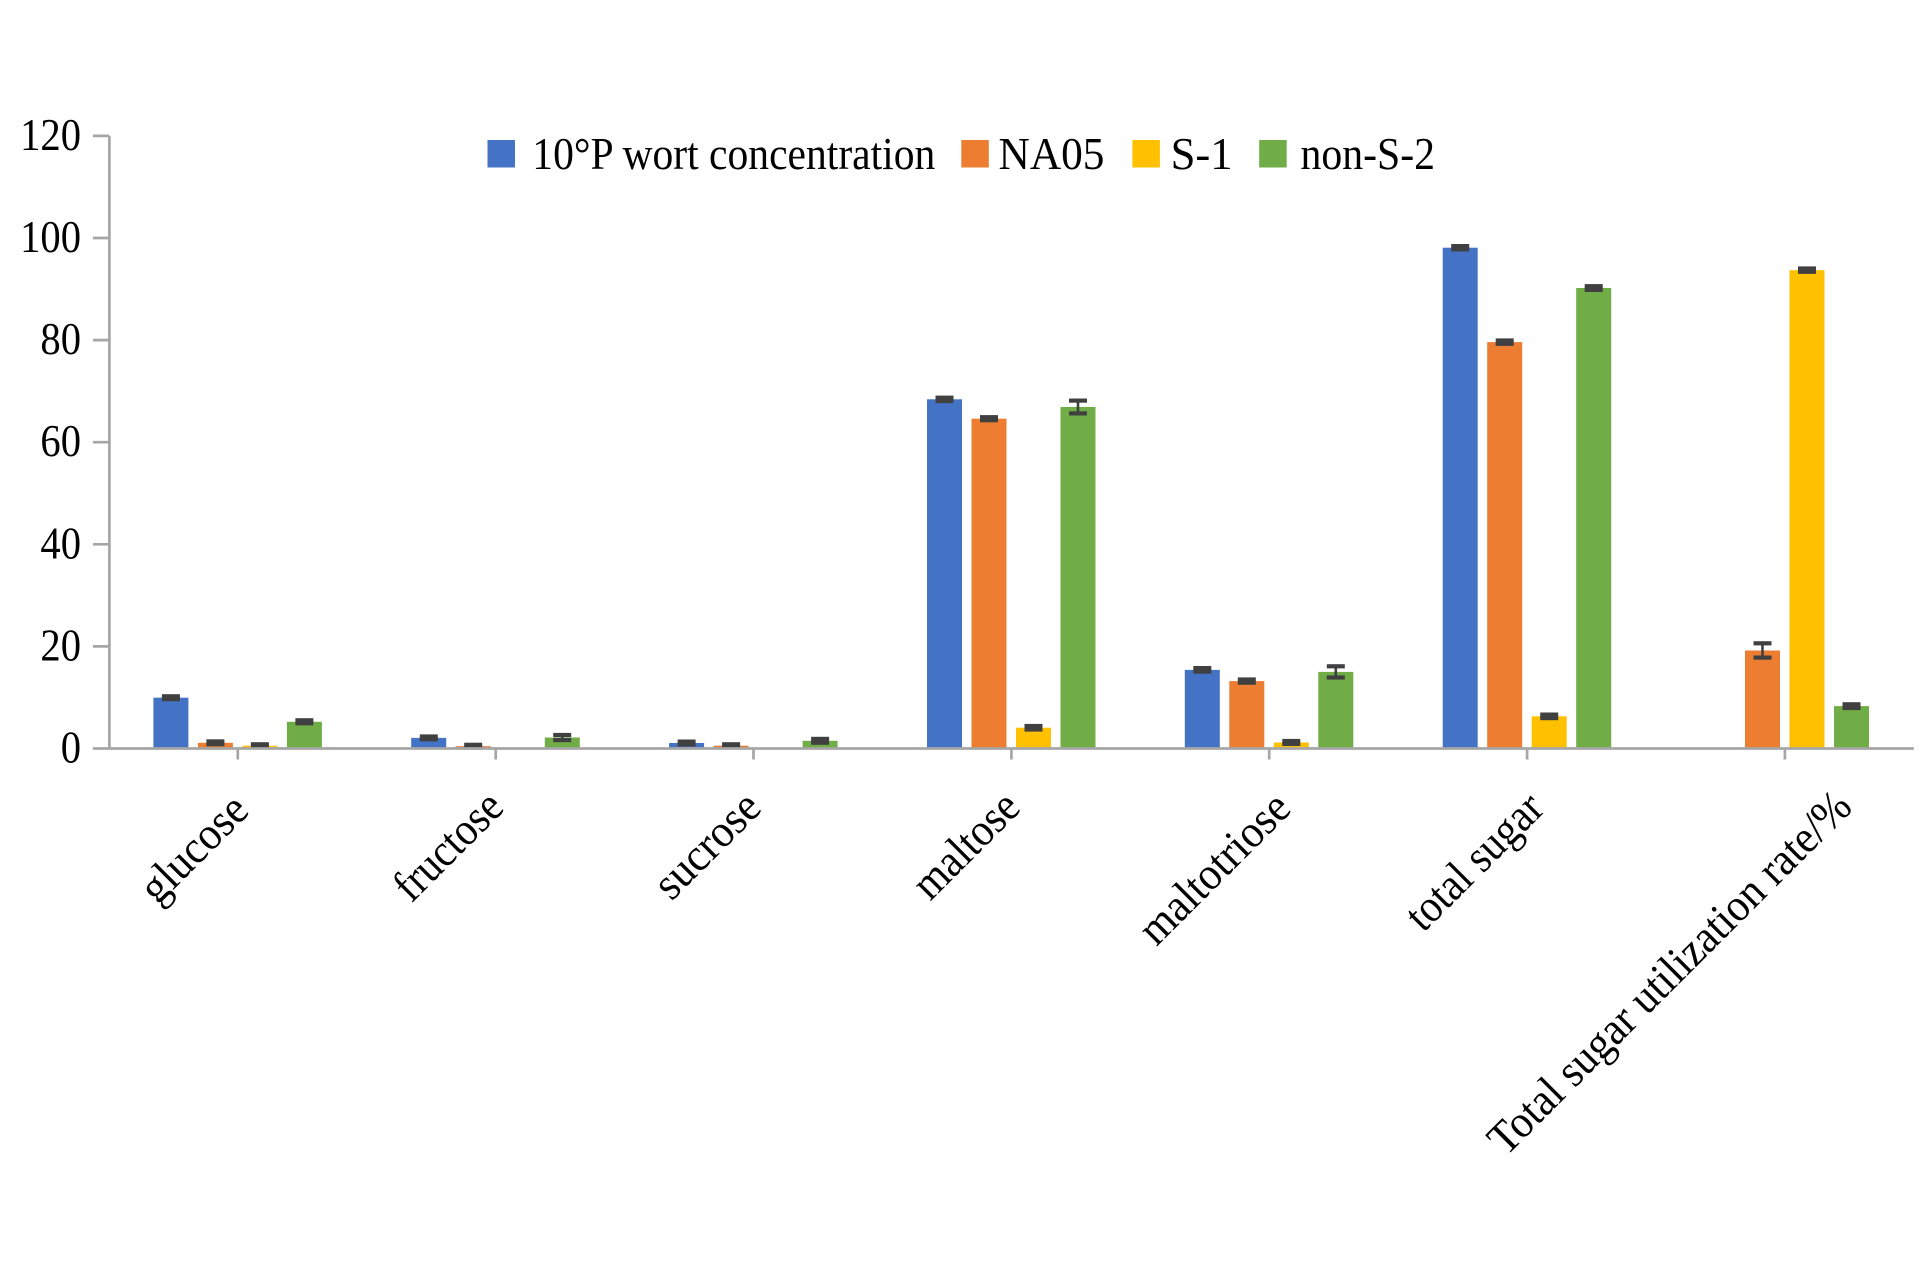 This screenshot has height=1280, width=1920. Describe the element at coordinates (1368, 153) in the screenshot. I see `svg-text: non-S-2` at that location.